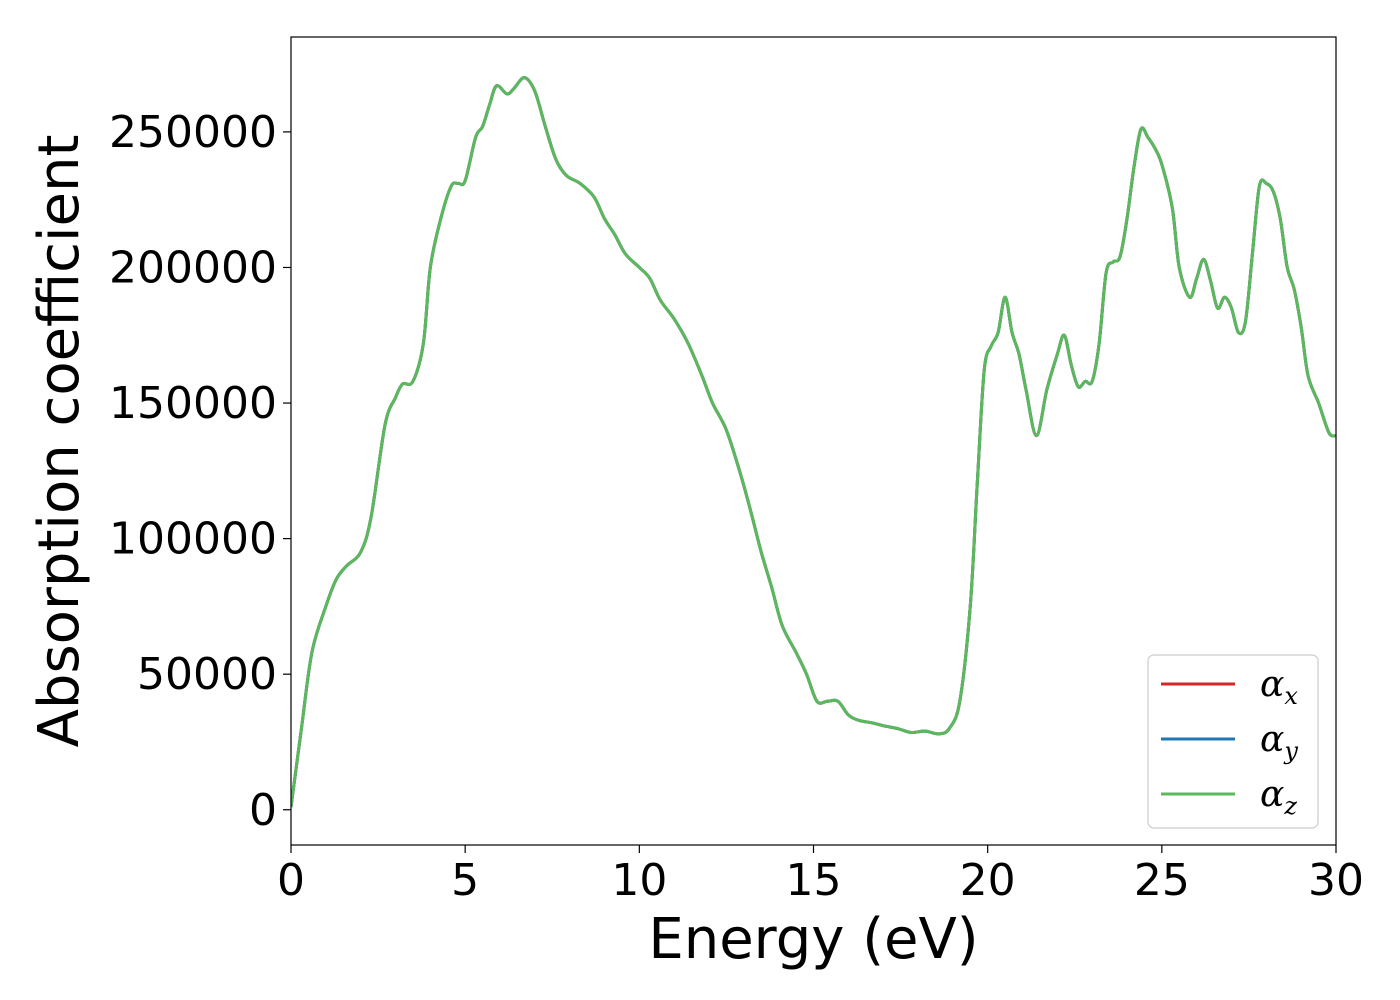 This screenshot has height=1000, width=1400. I want to click on y-tick-label: 200000, so click(193, 267).